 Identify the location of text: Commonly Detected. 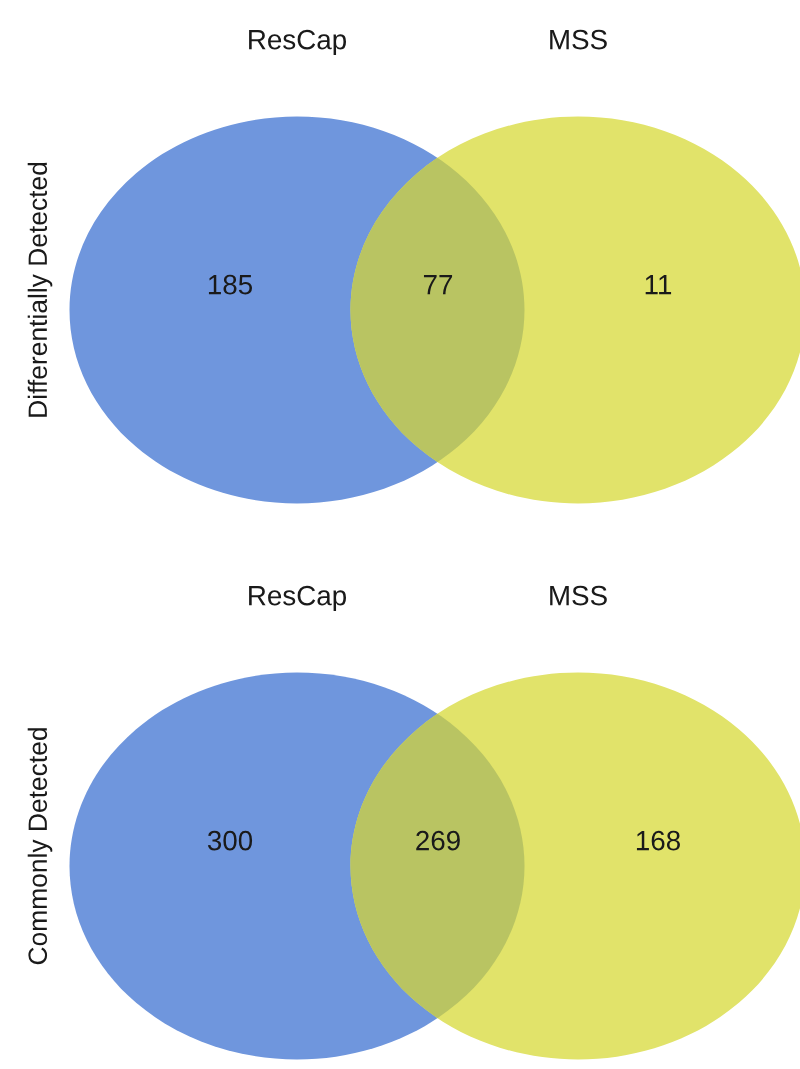
(40, 846).